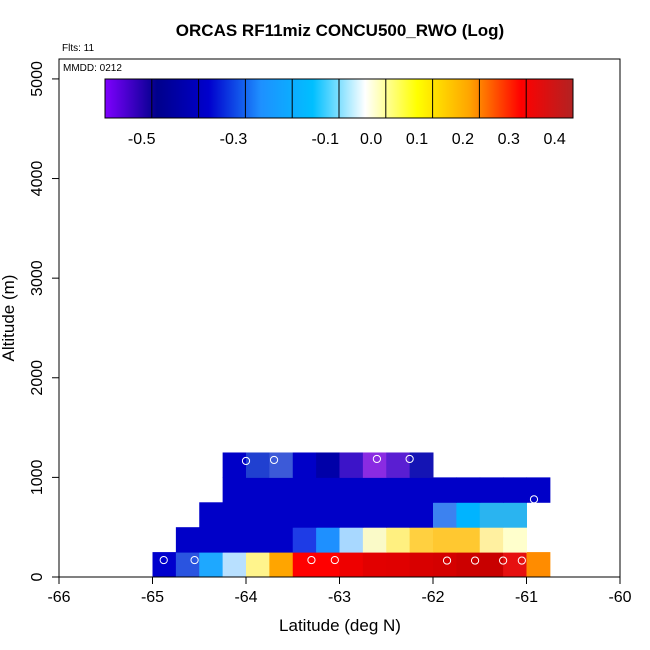  I want to click on flight-points, so click(349, 509).